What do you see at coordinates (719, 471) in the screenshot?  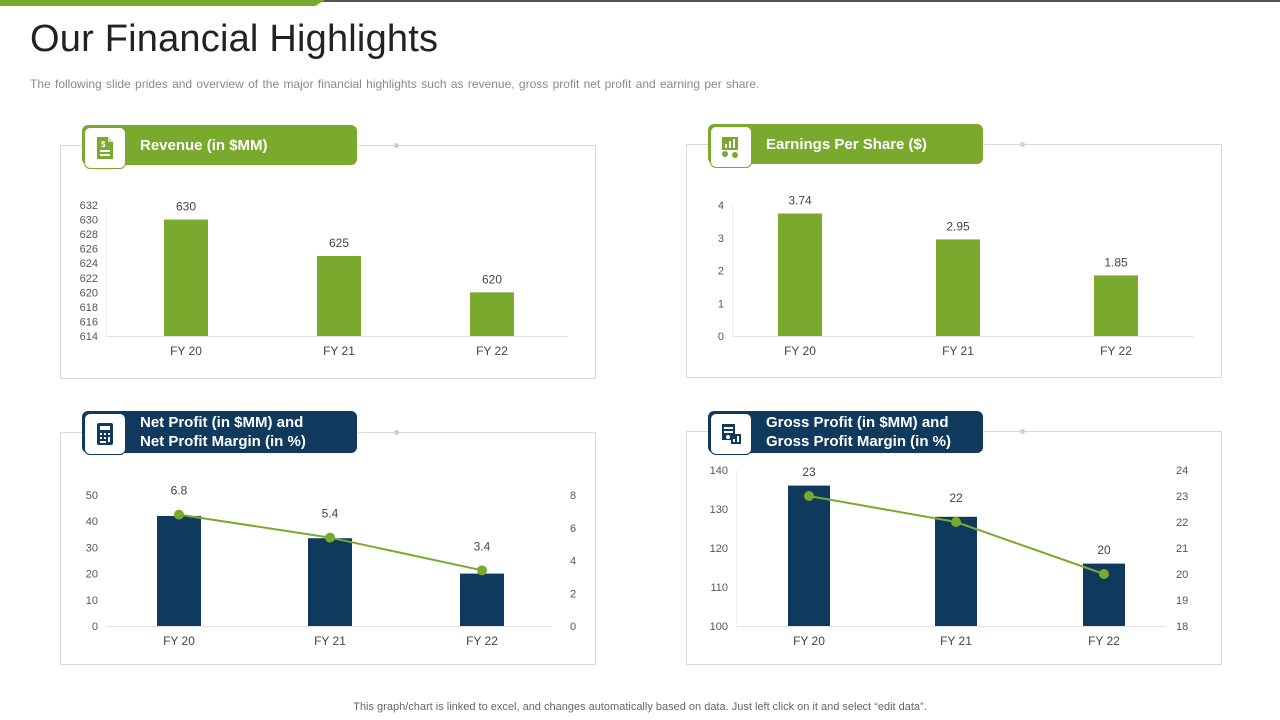 I see `gross_profit-y-tick: 140` at bounding box center [719, 471].